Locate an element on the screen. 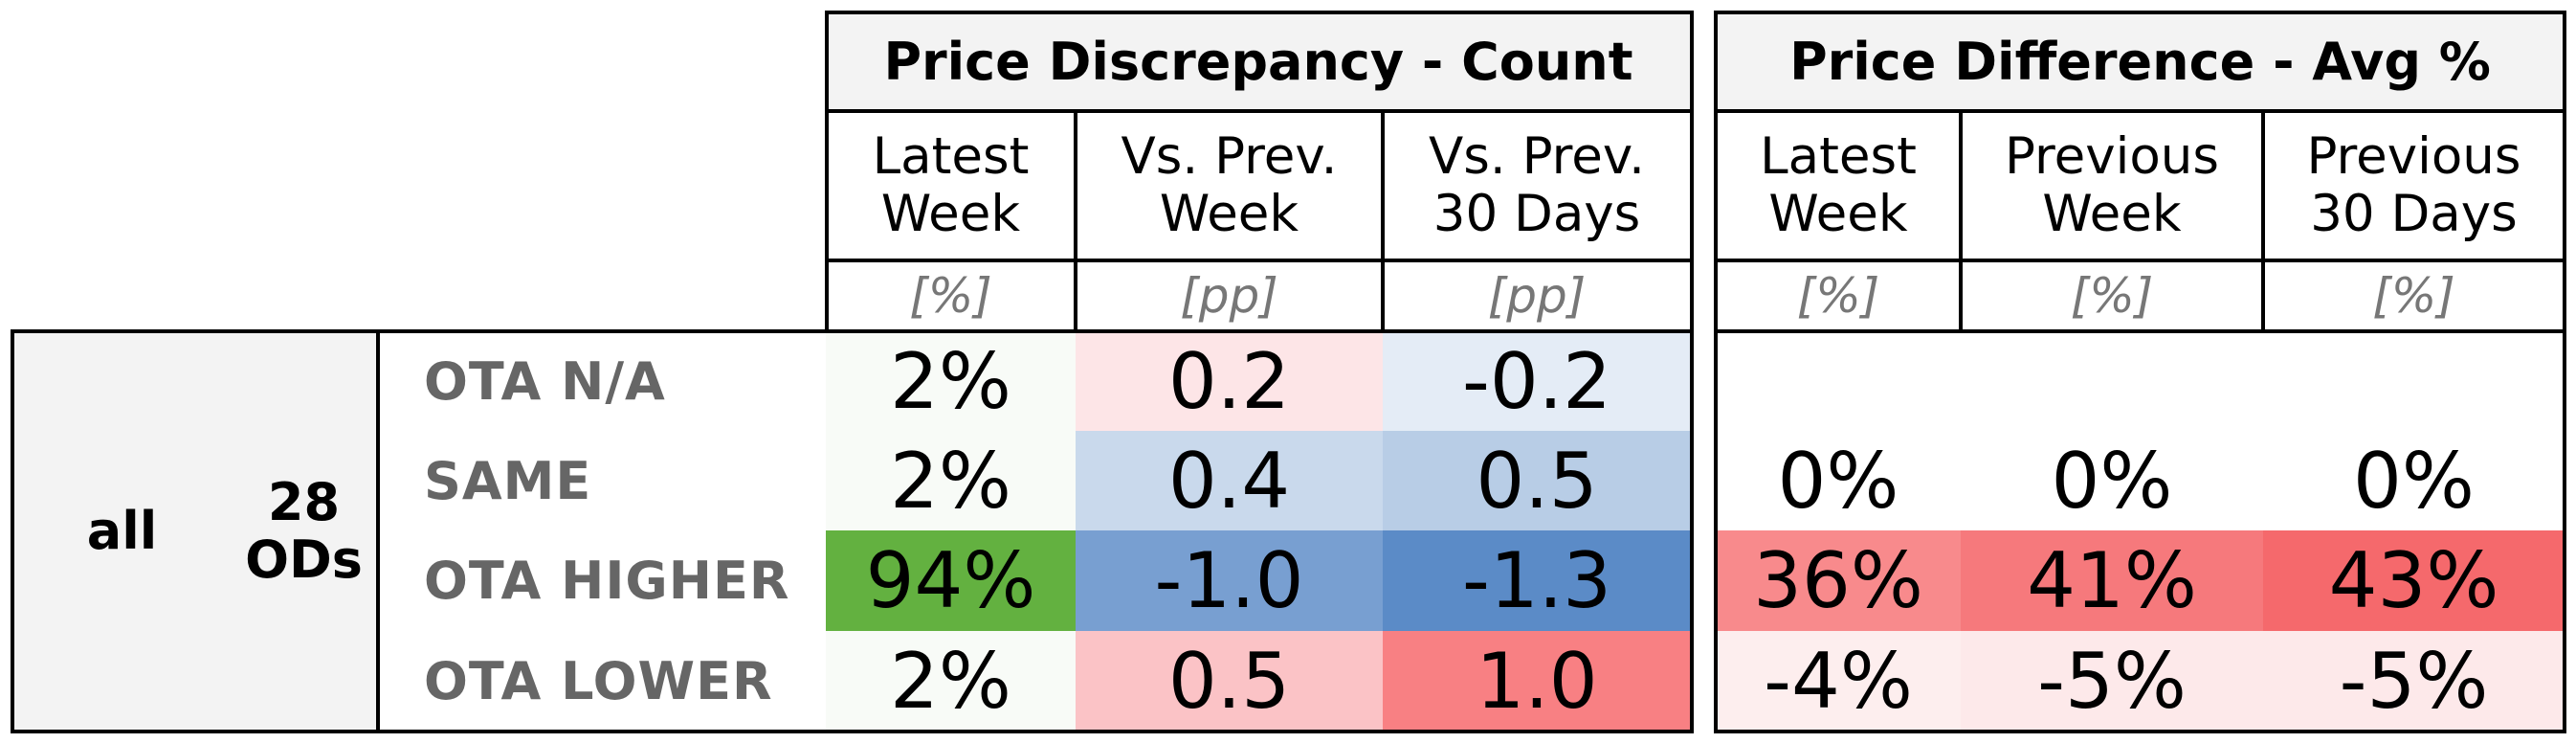 Image resolution: width=2576 pixels, height=743 pixels. cell-ota-higher-avg-previous-week: 41% is located at coordinates (2112, 580).